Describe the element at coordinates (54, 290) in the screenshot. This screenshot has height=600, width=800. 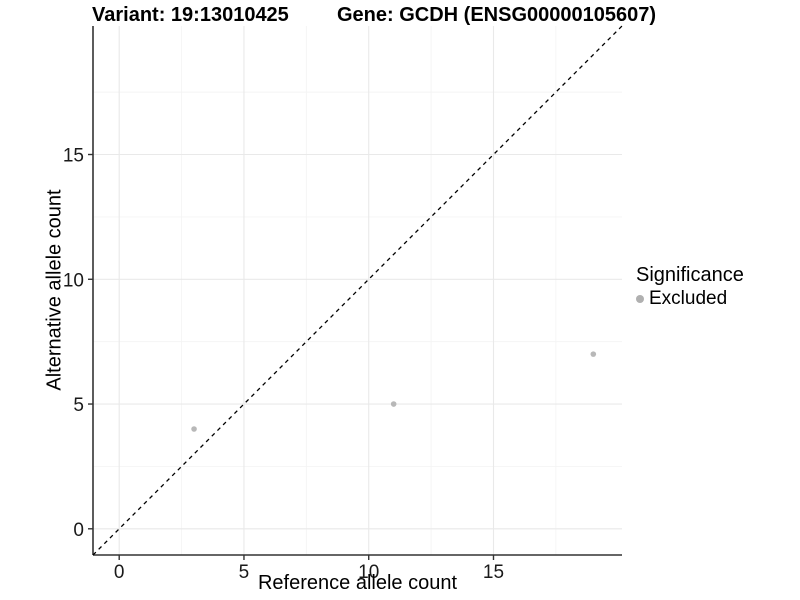
I see `y-axis-title: Alternative allele count` at that location.